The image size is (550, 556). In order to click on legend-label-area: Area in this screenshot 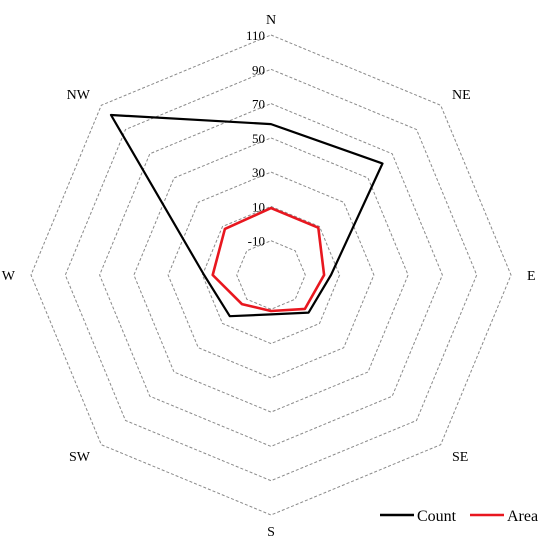, I will do `click(522, 516)`.